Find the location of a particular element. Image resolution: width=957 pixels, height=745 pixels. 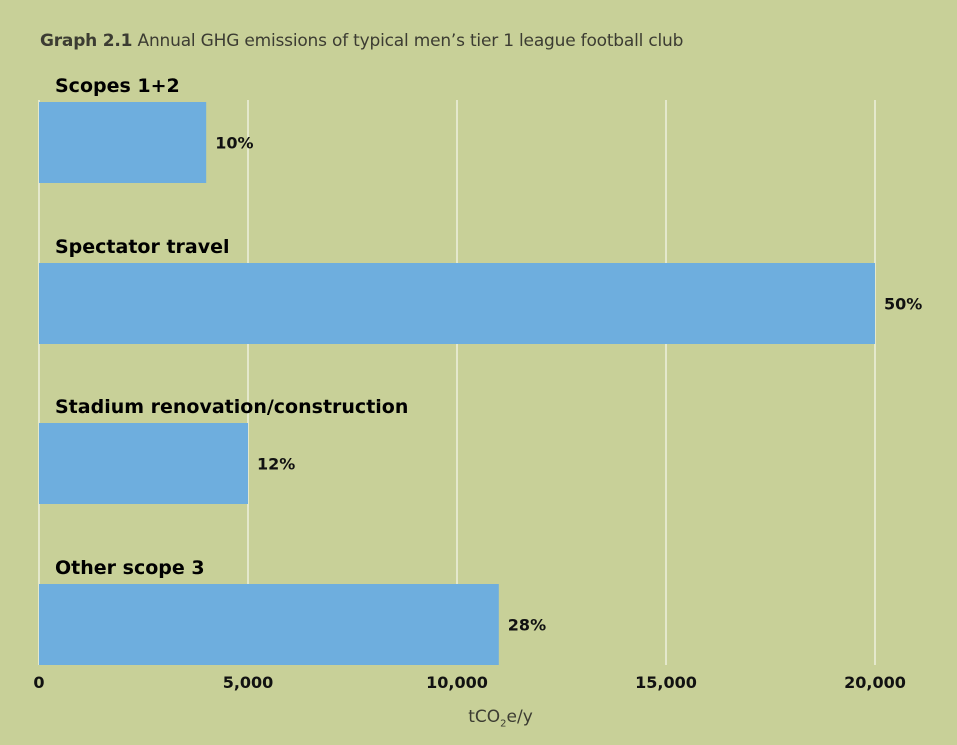

data-label-3: 28% is located at coordinates (527, 625).